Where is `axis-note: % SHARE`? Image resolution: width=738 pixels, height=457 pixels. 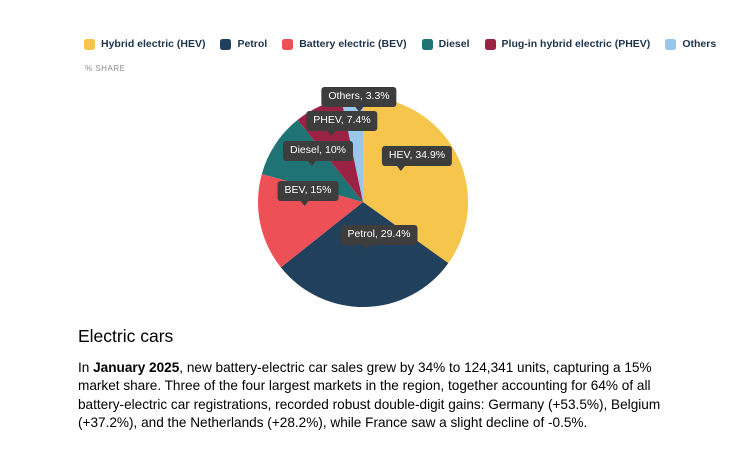 axis-note: % SHARE is located at coordinates (105, 68).